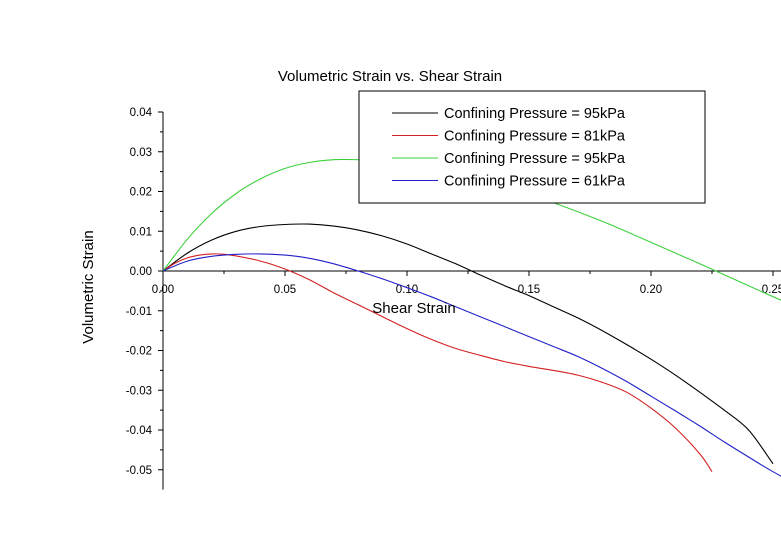 Image resolution: width=781 pixels, height=560 pixels. What do you see at coordinates (413, 308) in the screenshot?
I see `x-axis-label: Shear Strain` at bounding box center [413, 308].